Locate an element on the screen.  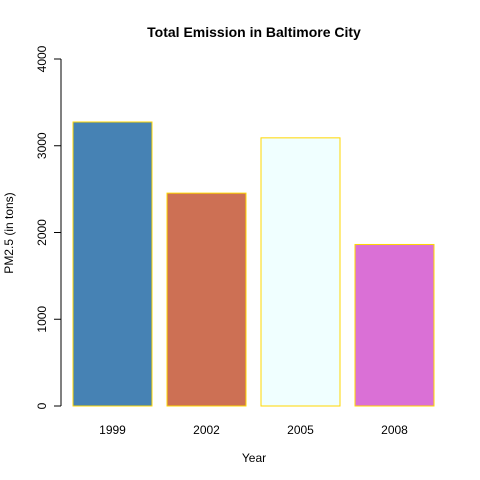
x-axis-label: Year is located at coordinates (254, 458).